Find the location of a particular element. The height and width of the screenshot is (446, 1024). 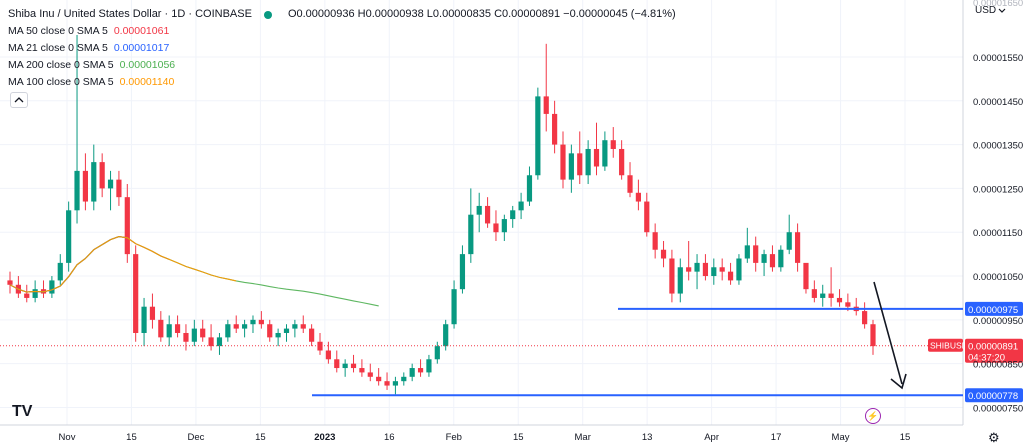

gear-icon: ⚙ is located at coordinates (994, 437).